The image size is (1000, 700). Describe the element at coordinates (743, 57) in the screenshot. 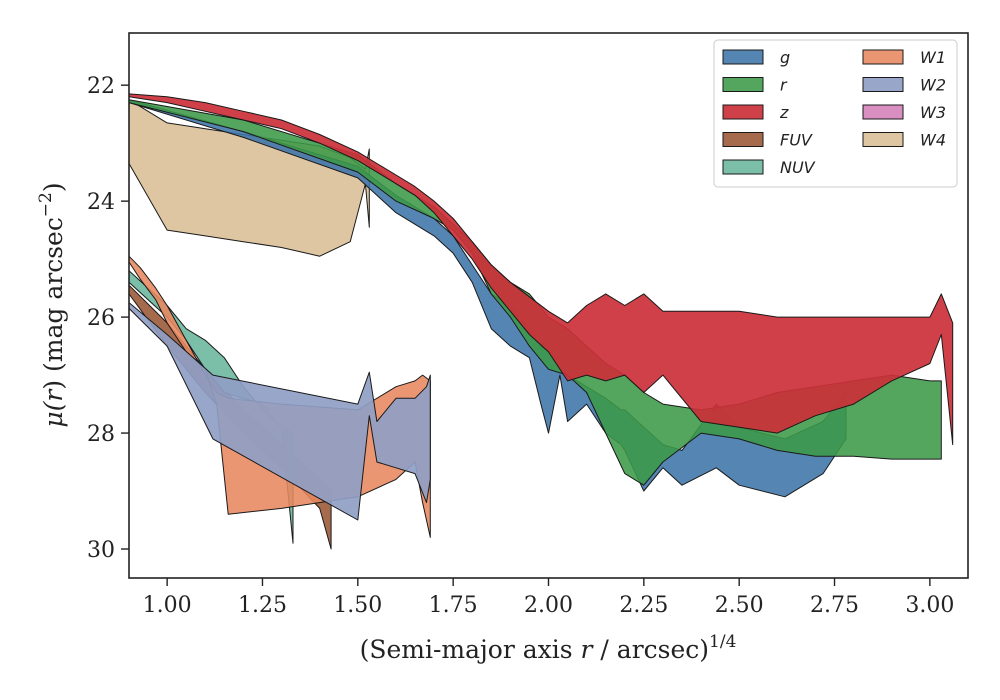

I see `legend-swatch-g` at that location.